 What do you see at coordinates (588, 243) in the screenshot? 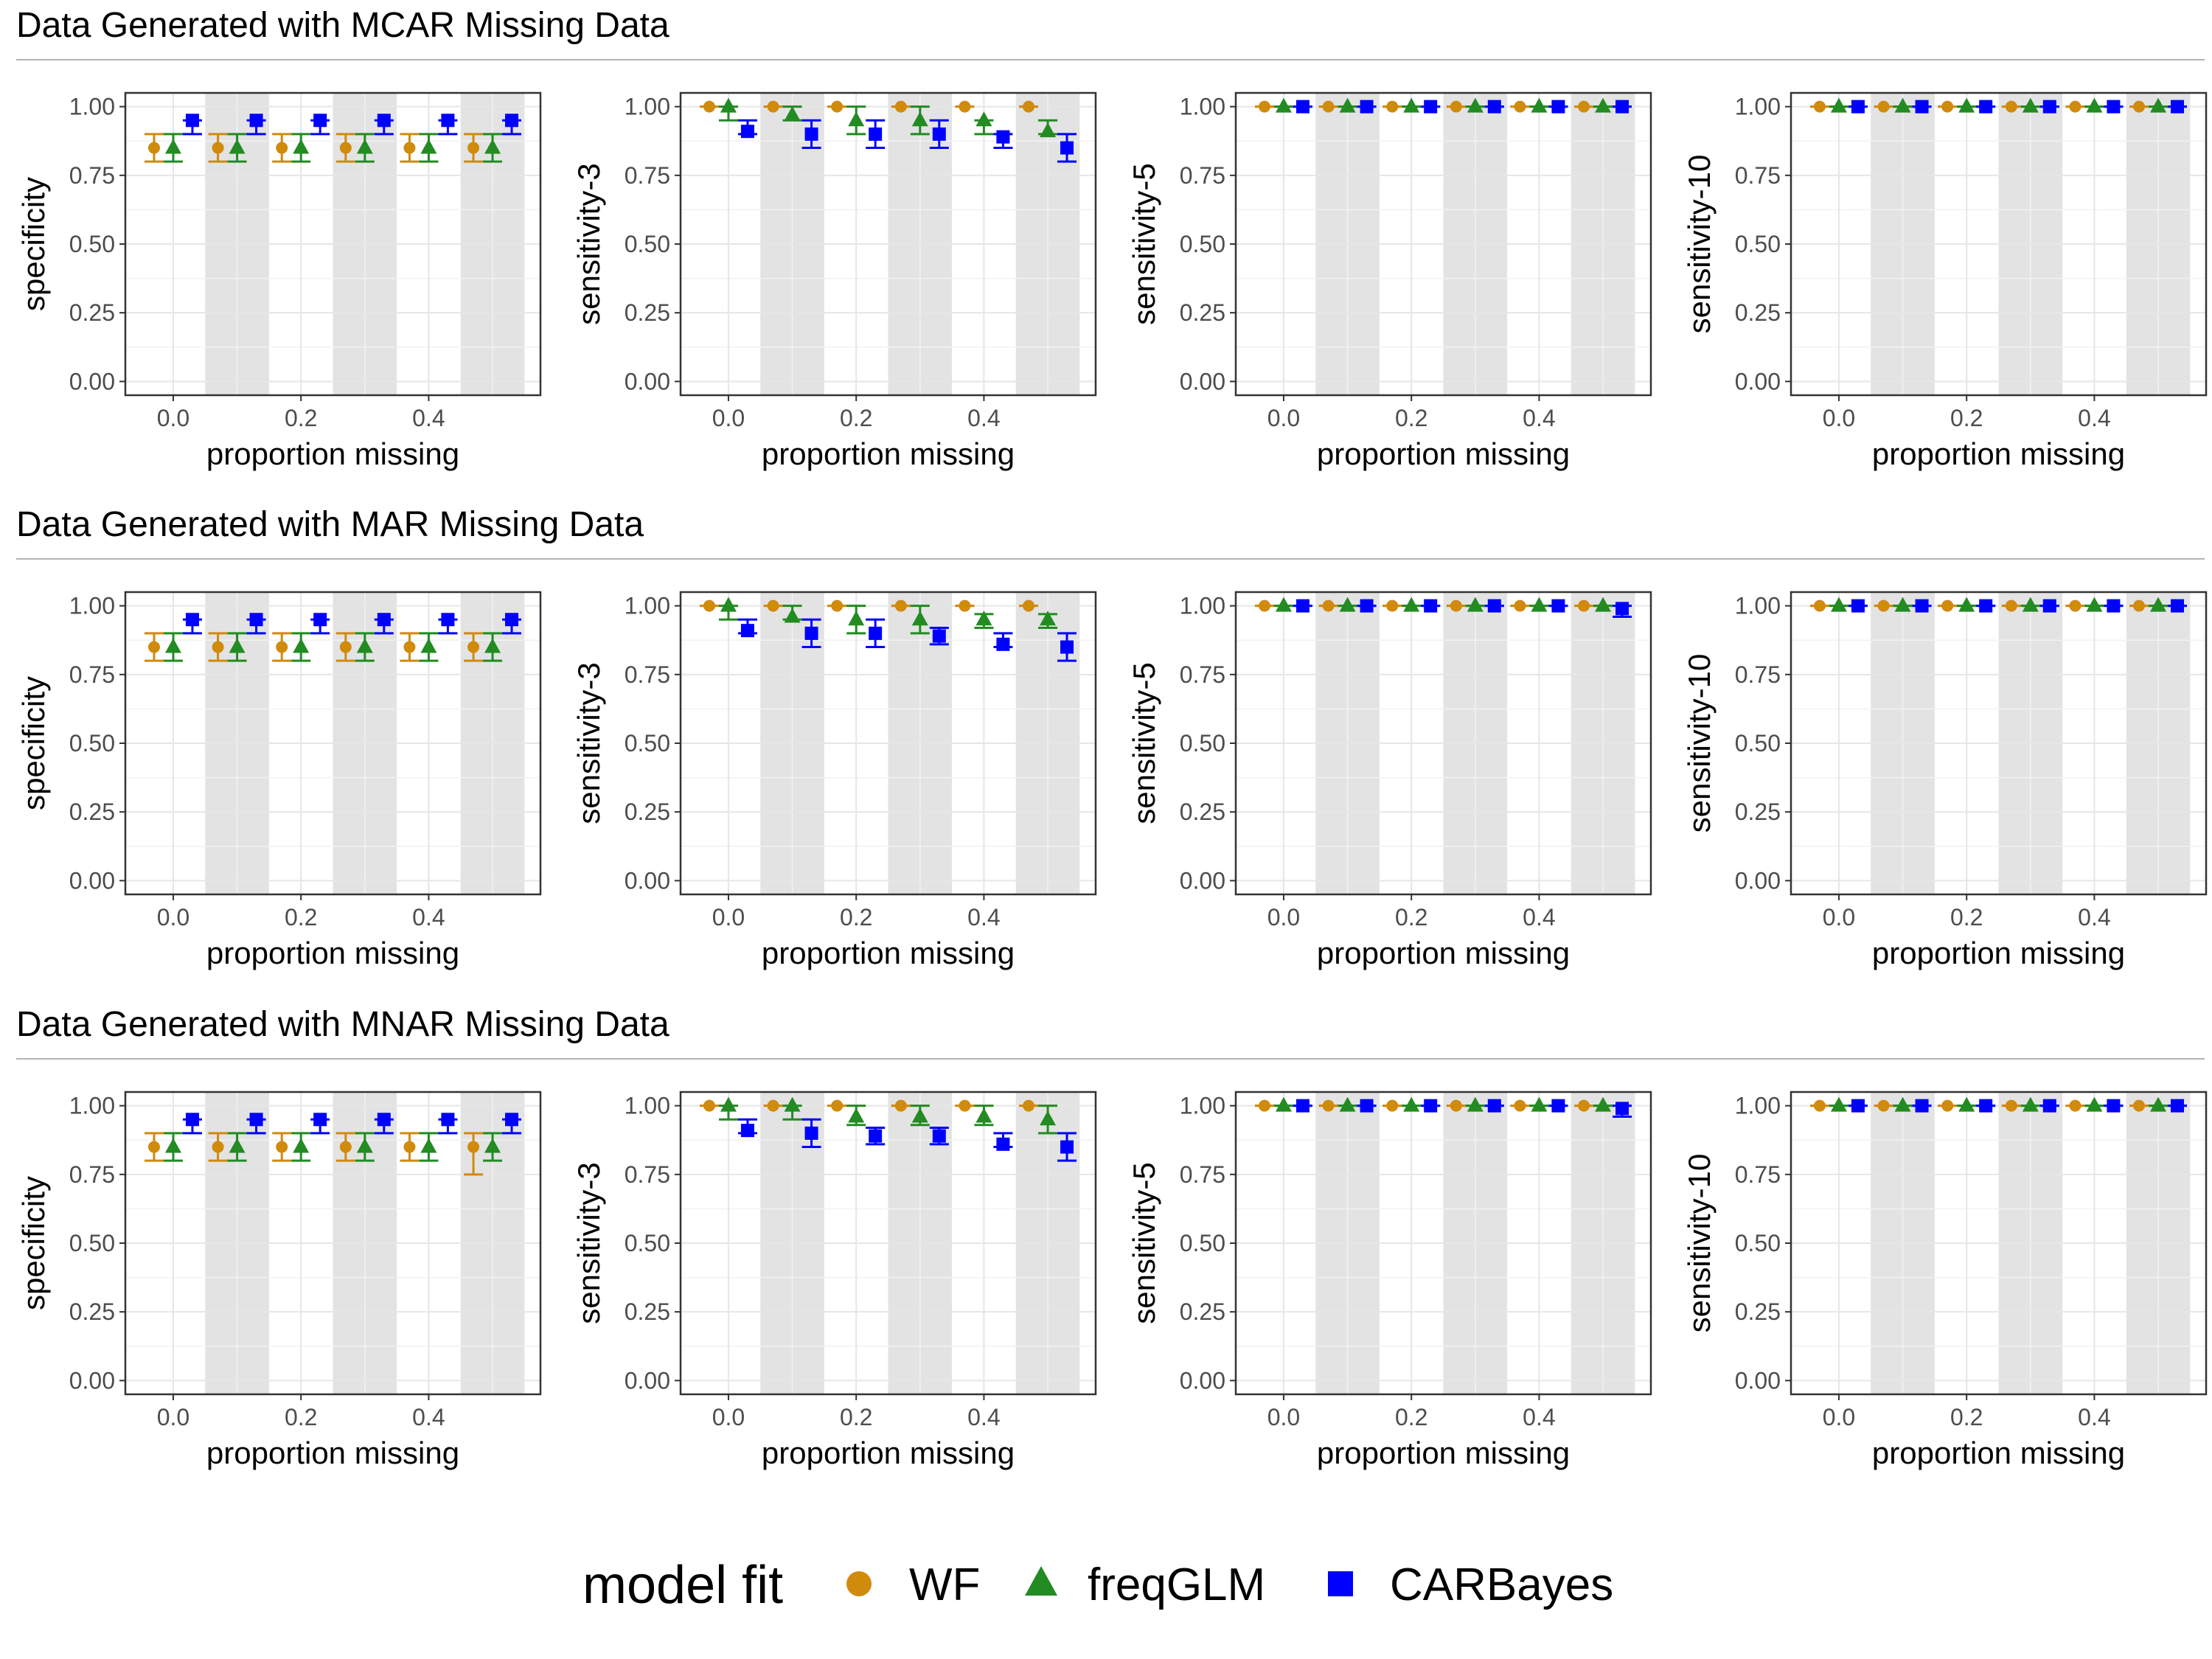
I see `y-axis-title: sensitivity-3` at bounding box center [588, 243].